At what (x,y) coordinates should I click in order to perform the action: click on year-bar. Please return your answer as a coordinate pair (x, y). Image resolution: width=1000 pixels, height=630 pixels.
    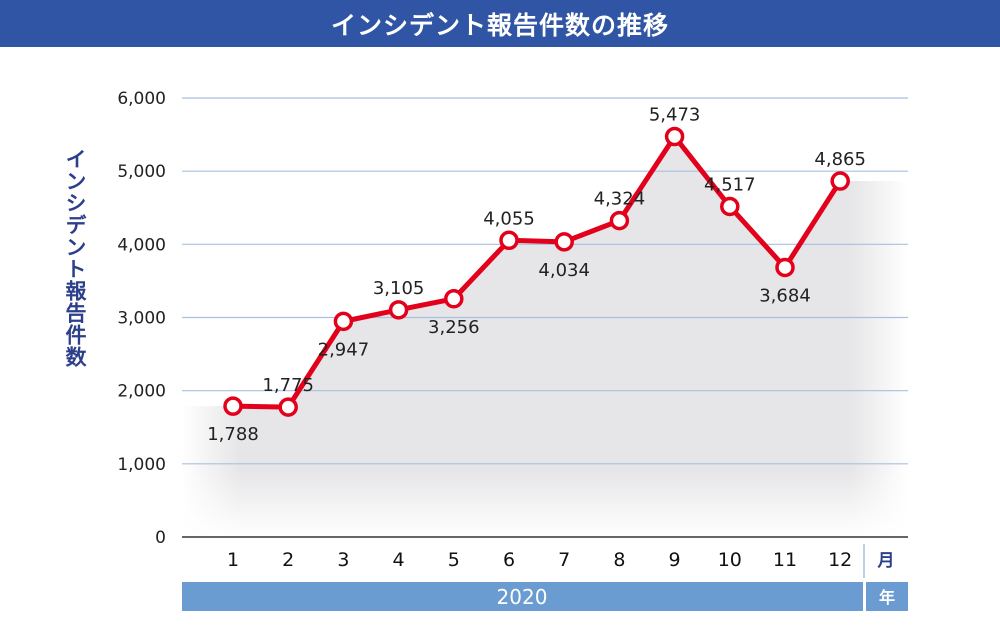
    Looking at the image, I should click on (522, 596).